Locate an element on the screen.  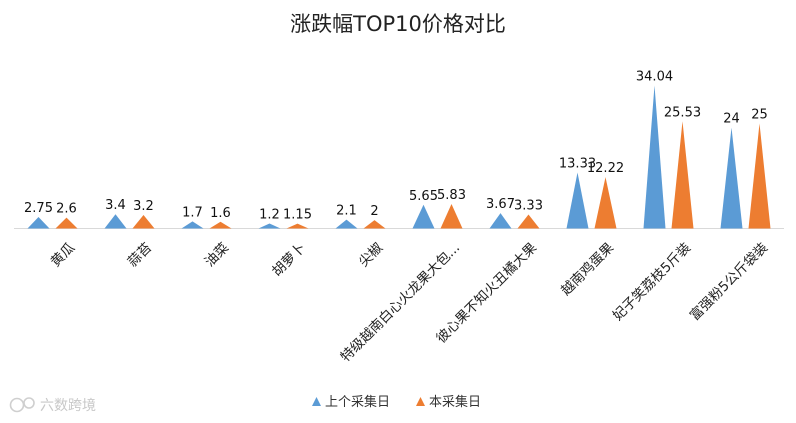
category-label-8: 妃子笑荔枝5斤装 is located at coordinates (652, 282).